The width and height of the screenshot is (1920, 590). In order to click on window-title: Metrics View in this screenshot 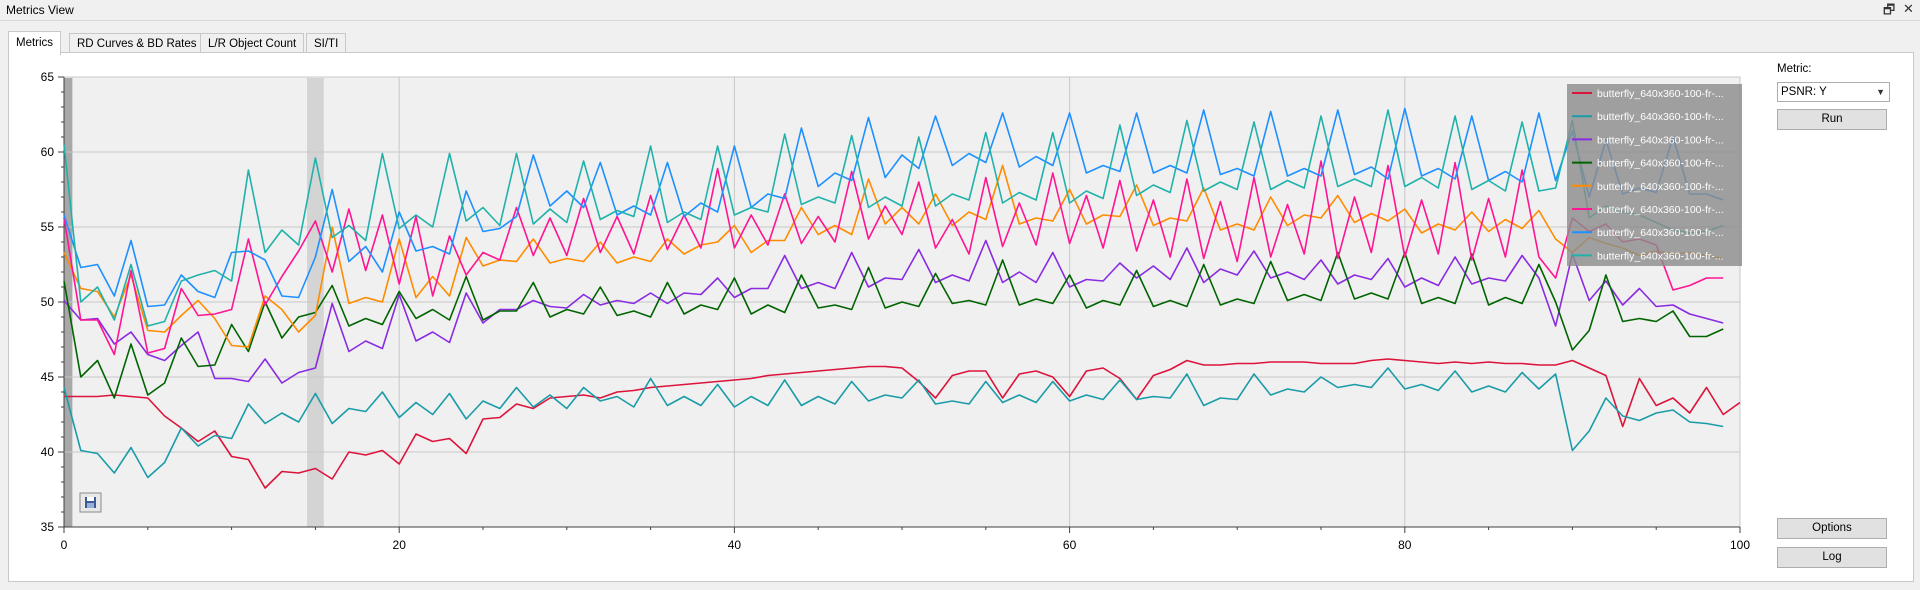, I will do `click(40, 10)`.